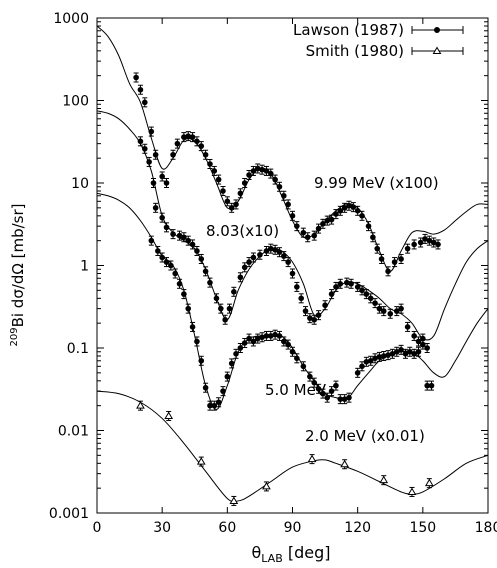  I want to click on x-axis-label-sub: LAB, so click(271, 558).